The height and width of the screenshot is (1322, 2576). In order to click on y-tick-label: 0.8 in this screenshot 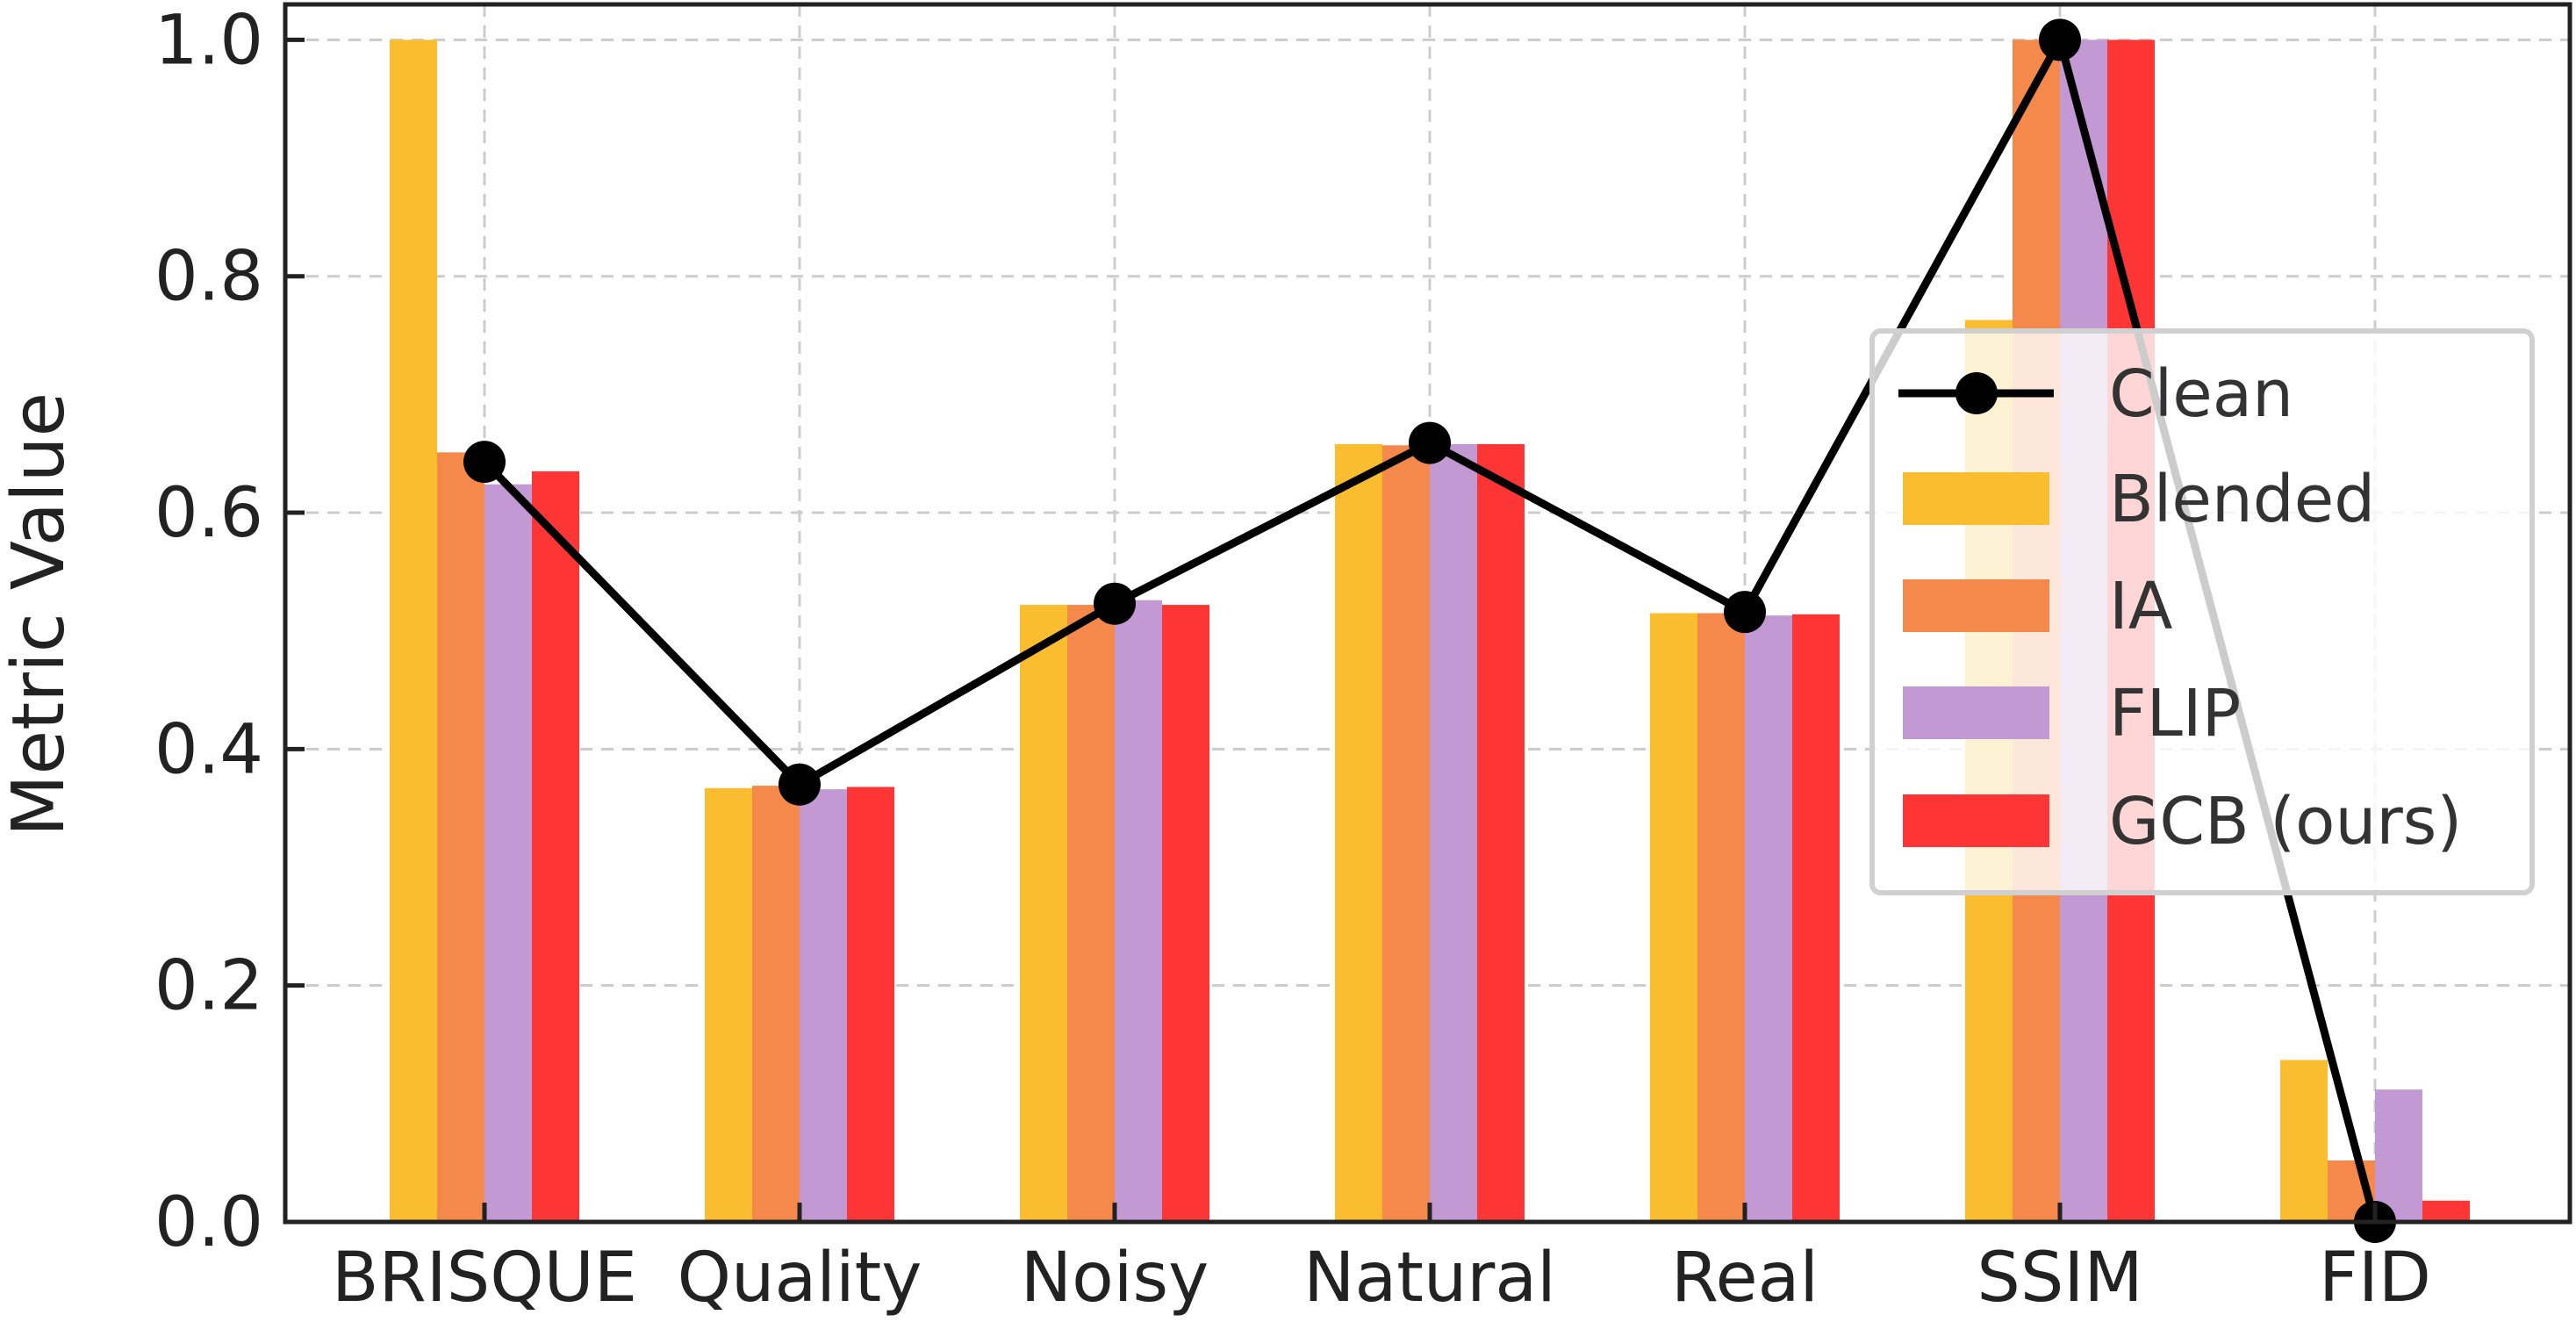, I will do `click(208, 277)`.